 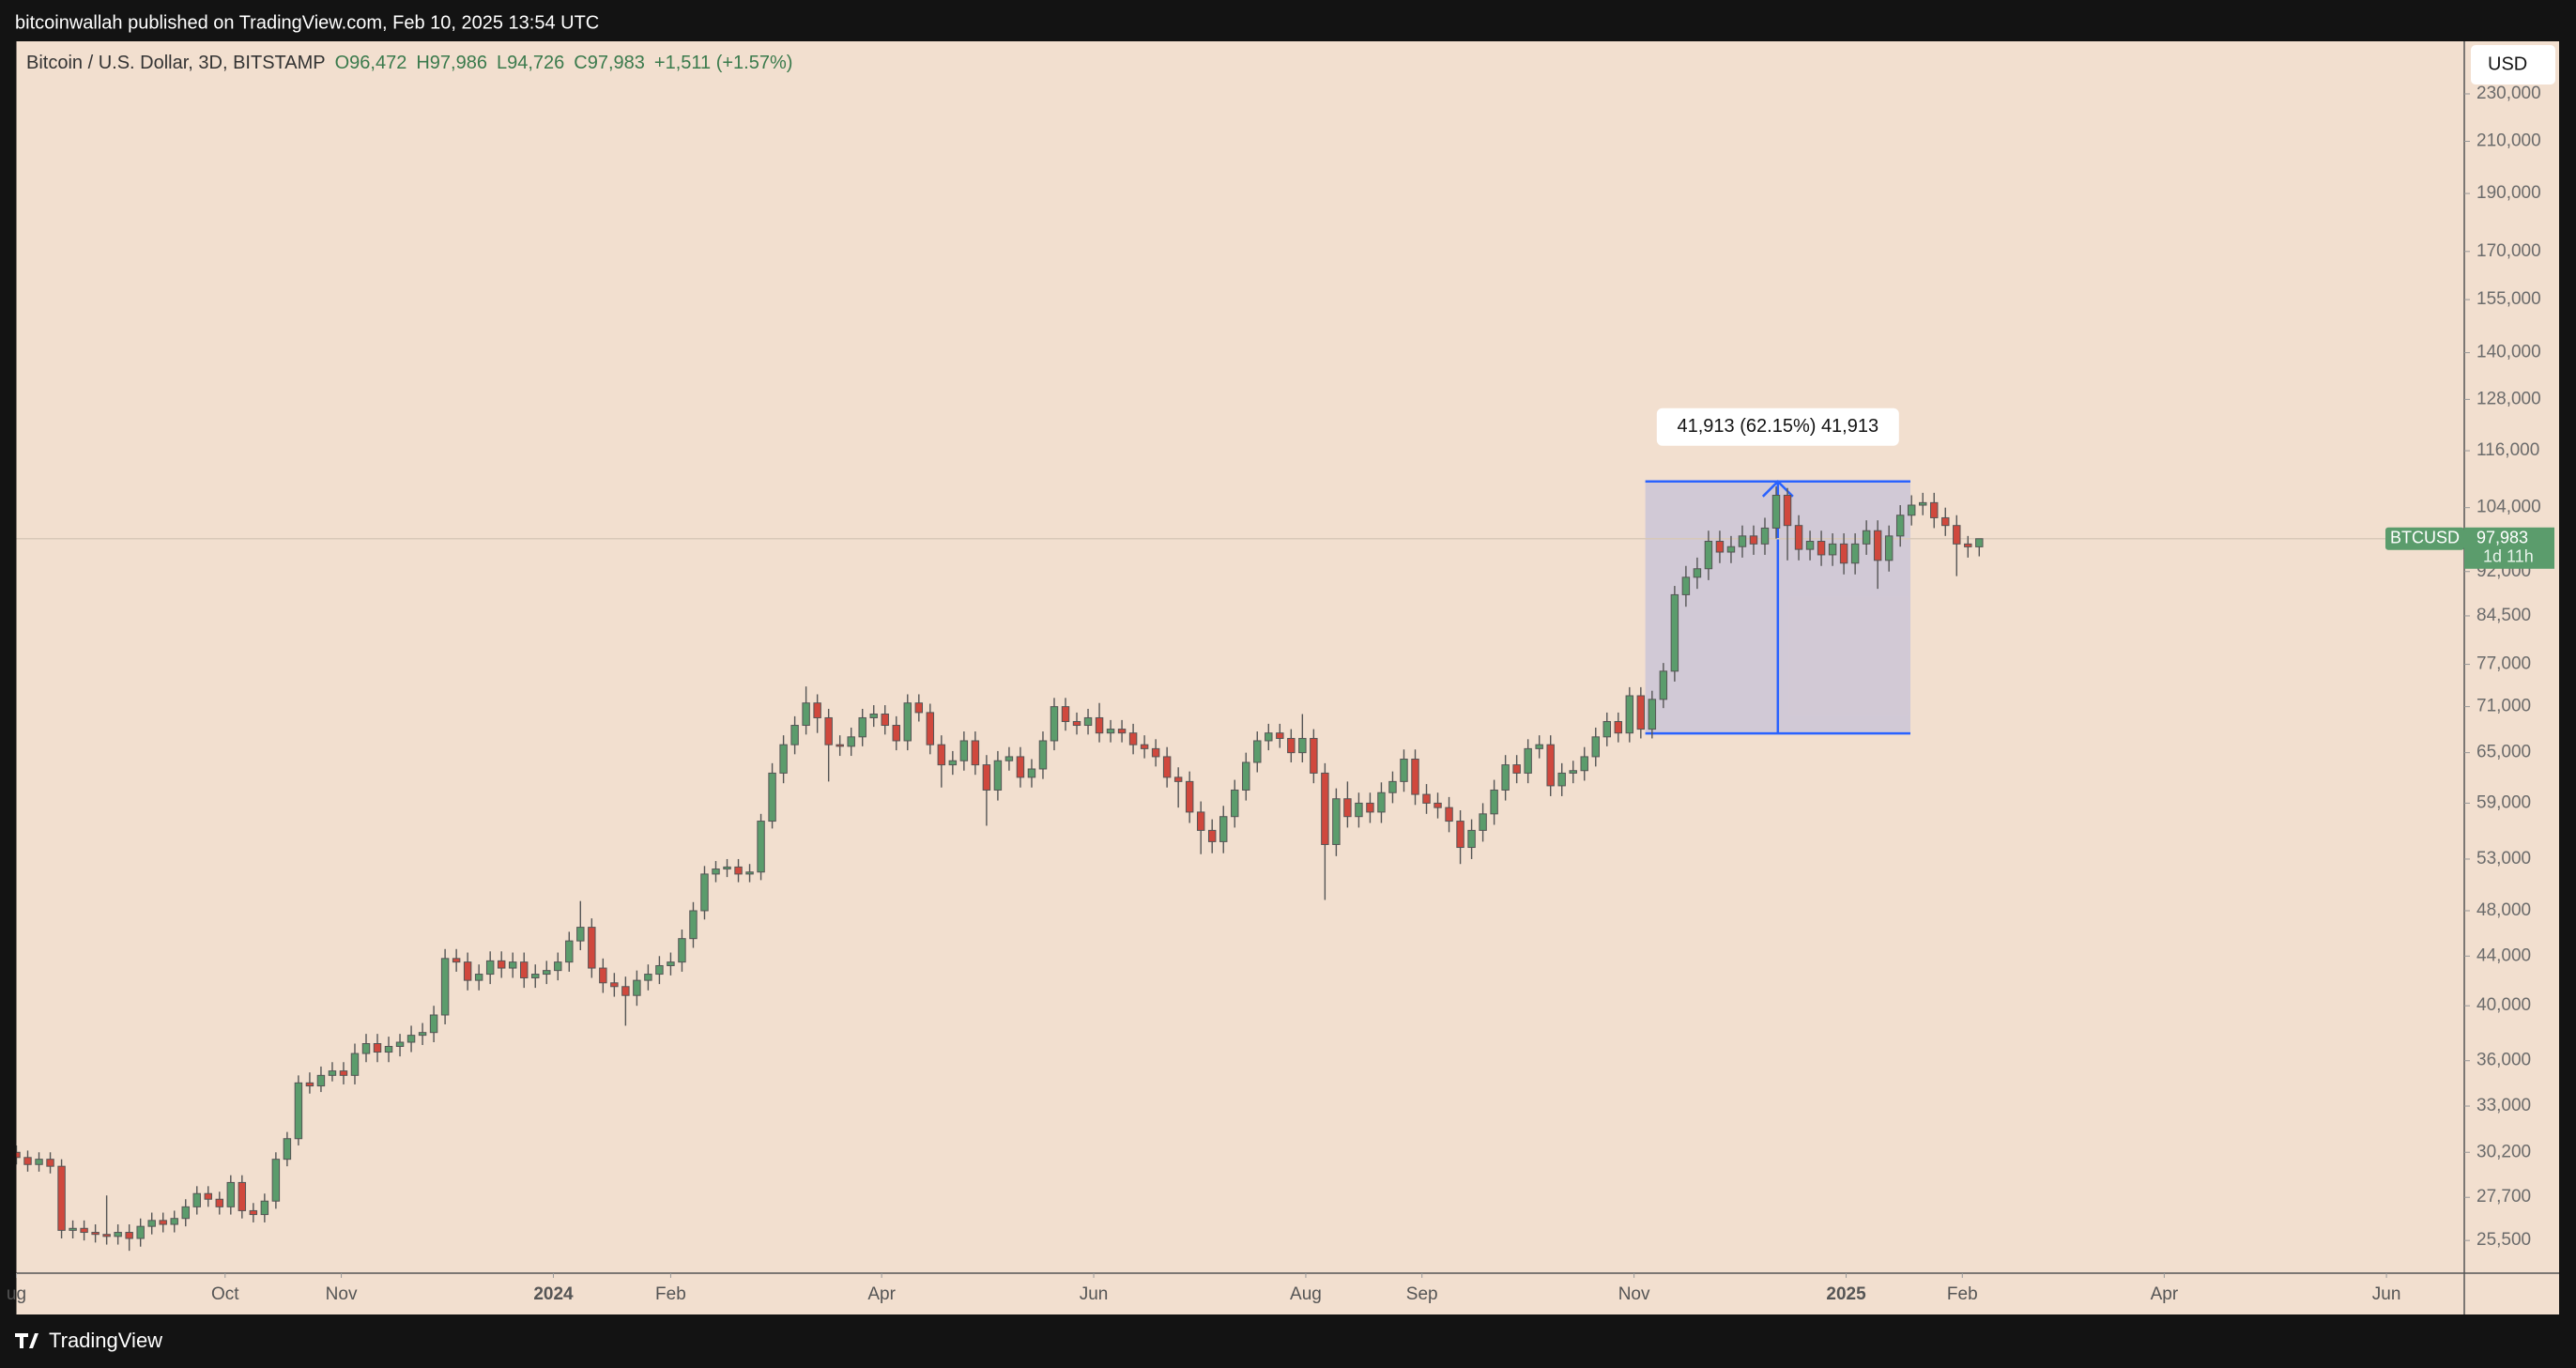 I want to click on symbol-tag, so click(x=2425, y=538).